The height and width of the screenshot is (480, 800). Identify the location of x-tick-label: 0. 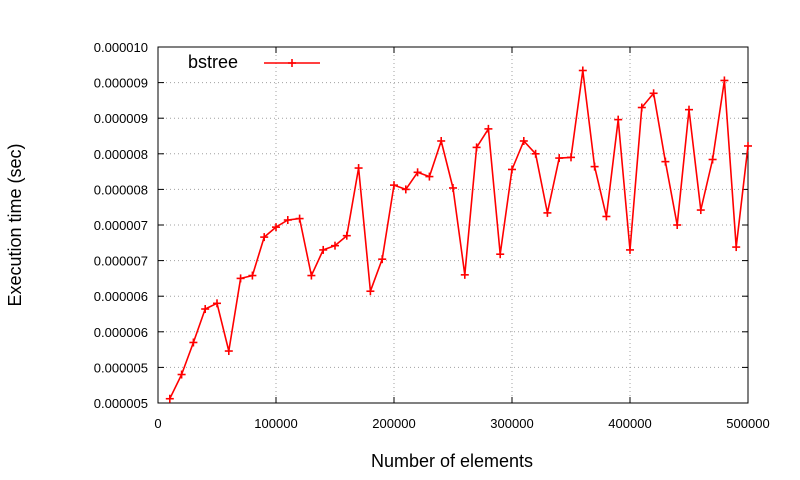
(157, 423).